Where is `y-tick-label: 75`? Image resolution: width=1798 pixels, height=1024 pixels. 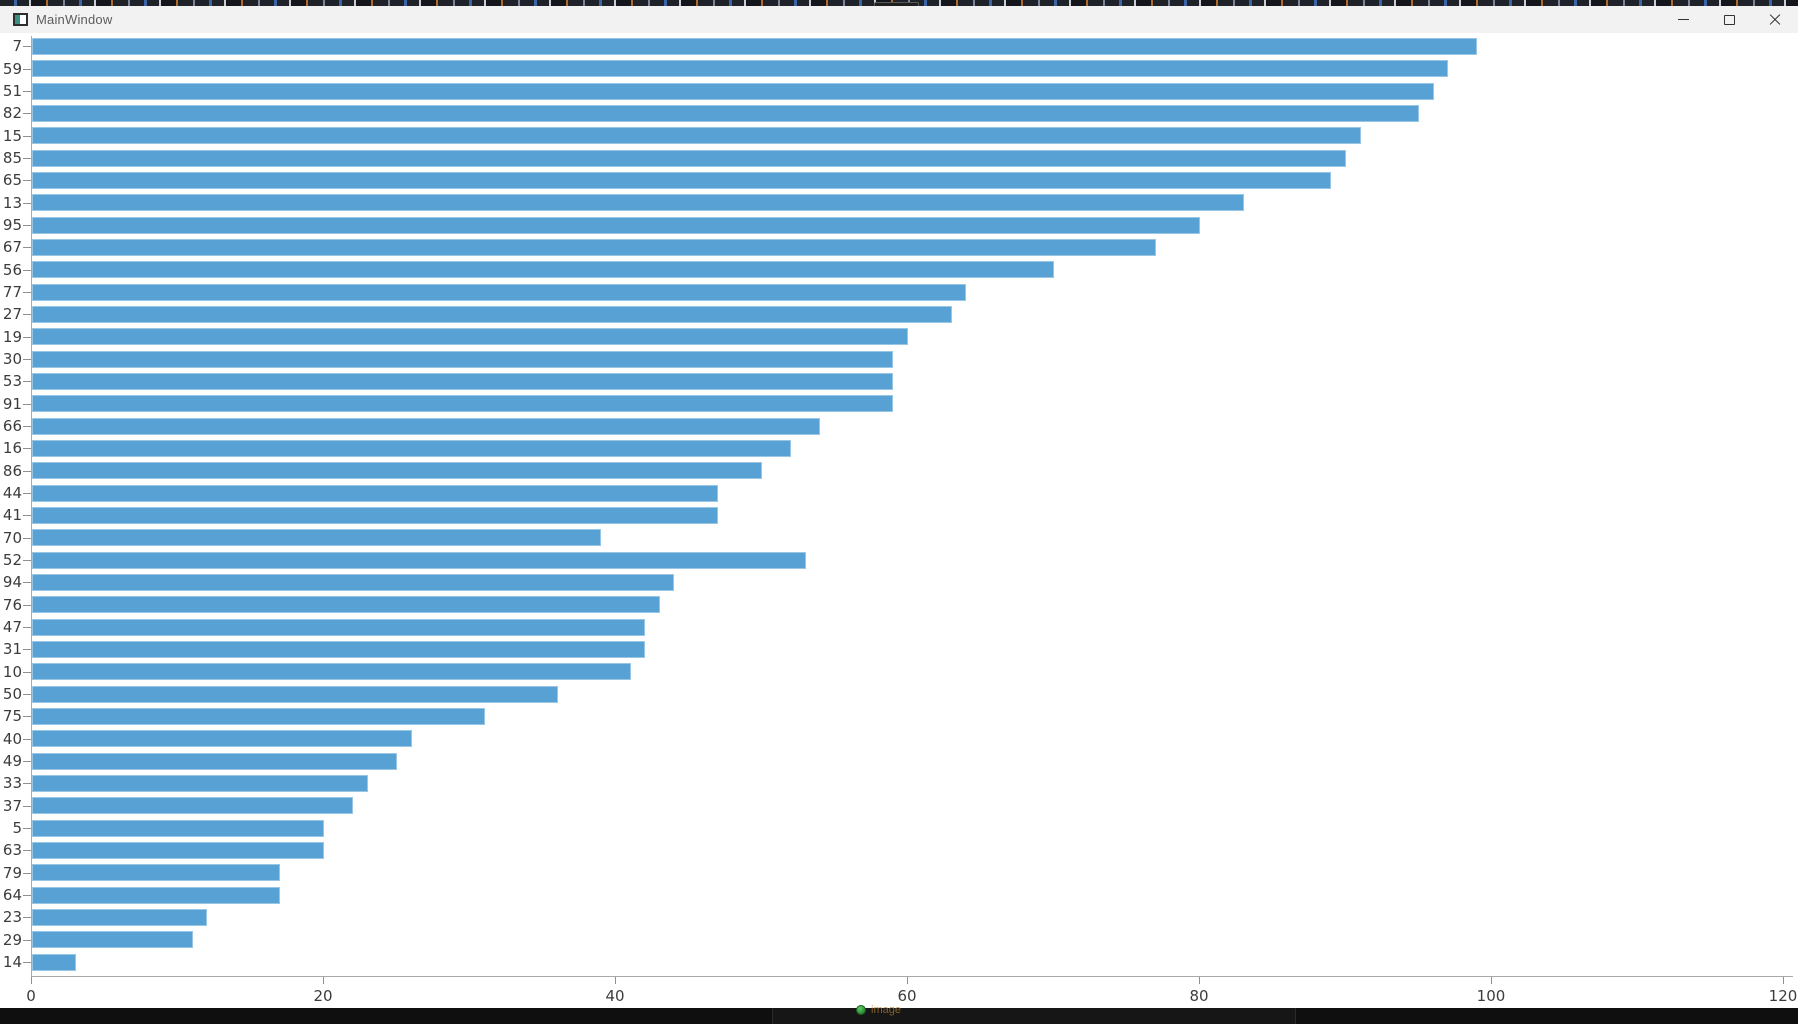 y-tick-label: 75 is located at coordinates (12, 716).